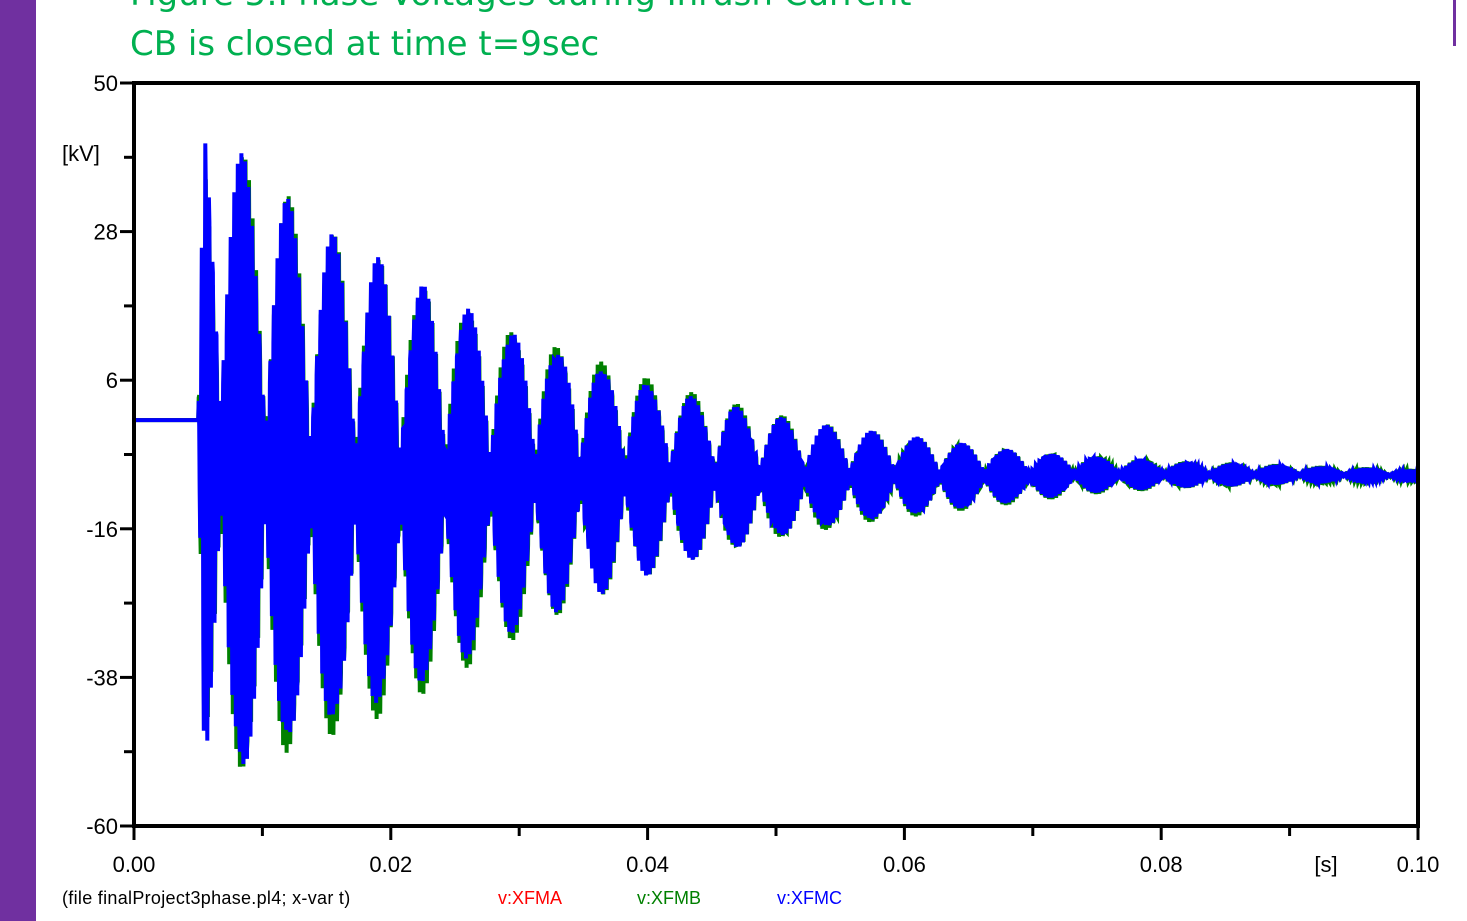  What do you see at coordinates (1325, 864) in the screenshot?
I see `x-axis-label: [s]` at bounding box center [1325, 864].